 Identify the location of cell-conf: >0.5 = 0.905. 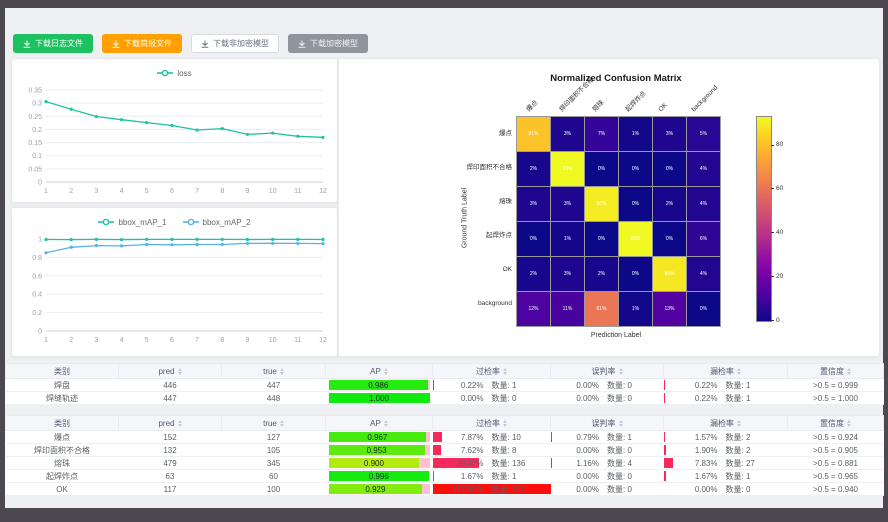
(835, 450).